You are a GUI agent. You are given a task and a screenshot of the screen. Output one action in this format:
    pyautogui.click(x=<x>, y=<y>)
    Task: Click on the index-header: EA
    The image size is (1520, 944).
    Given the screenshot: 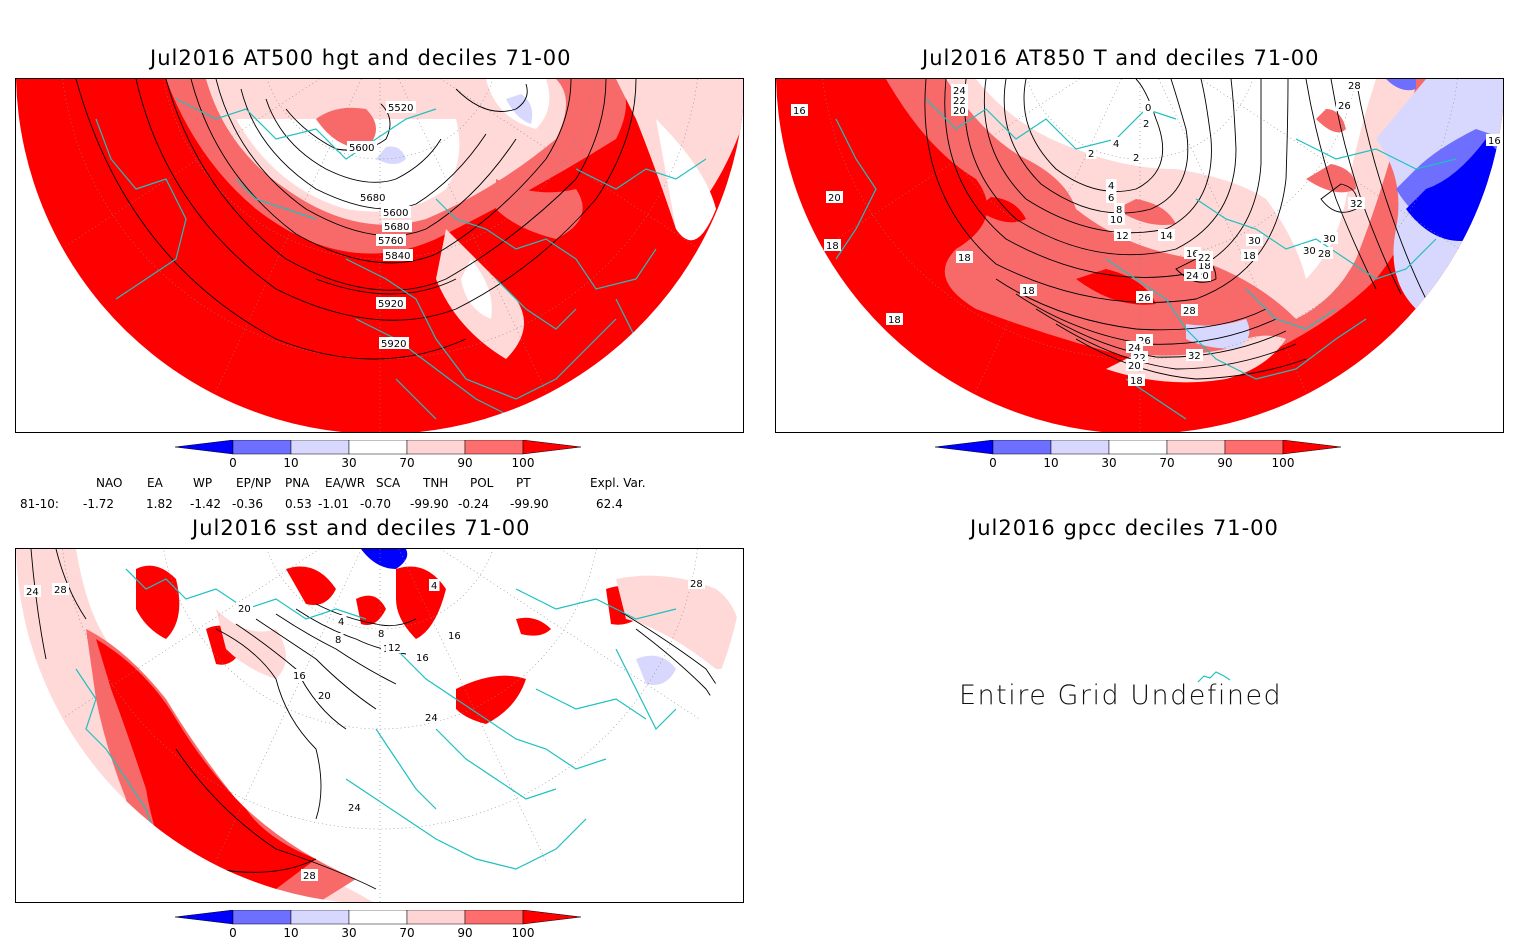 What is the action you would take?
    pyautogui.click(x=155, y=483)
    